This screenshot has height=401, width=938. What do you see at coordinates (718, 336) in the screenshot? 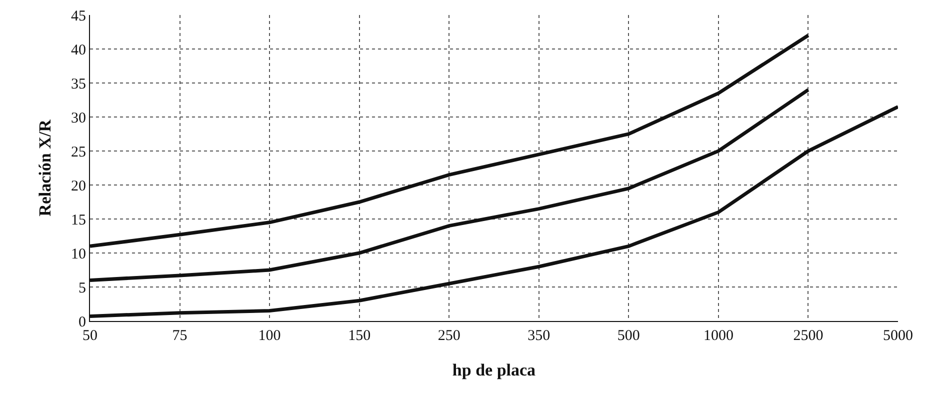
I see `x-tick-label: 1000` at bounding box center [718, 336].